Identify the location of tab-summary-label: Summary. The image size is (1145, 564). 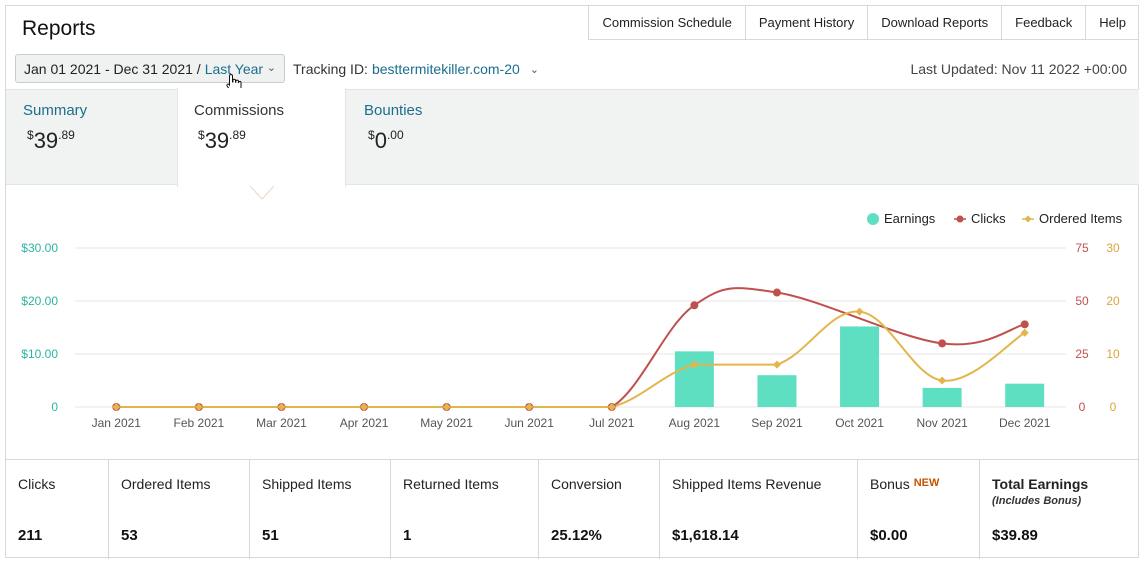
(55, 110).